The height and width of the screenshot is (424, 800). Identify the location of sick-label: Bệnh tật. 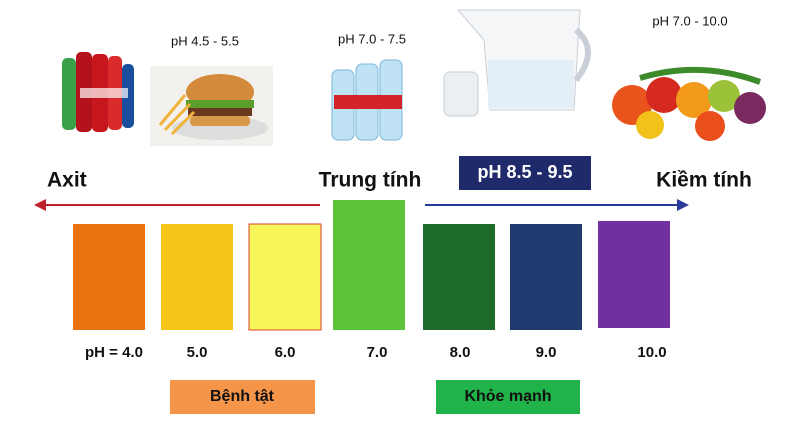
(242, 396).